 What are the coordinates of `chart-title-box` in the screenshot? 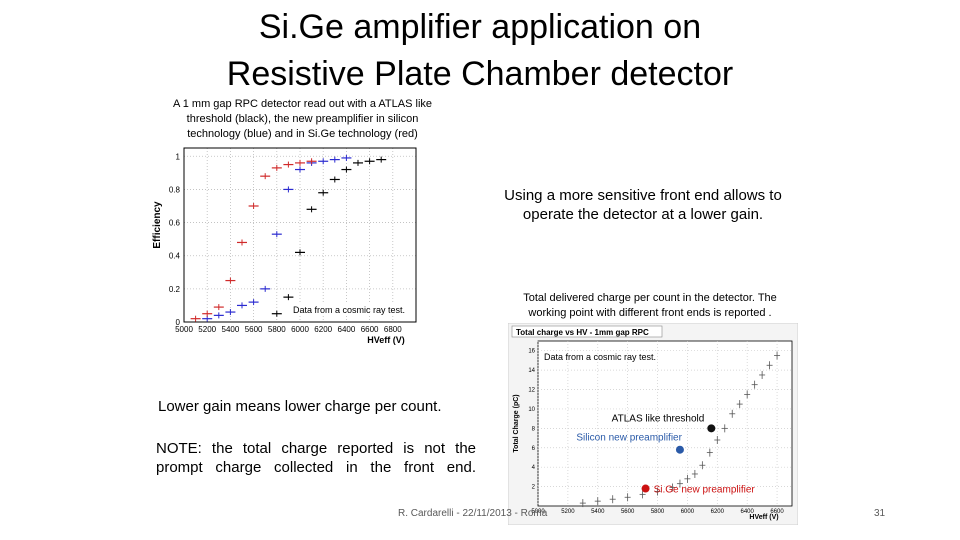 It's located at (587, 331).